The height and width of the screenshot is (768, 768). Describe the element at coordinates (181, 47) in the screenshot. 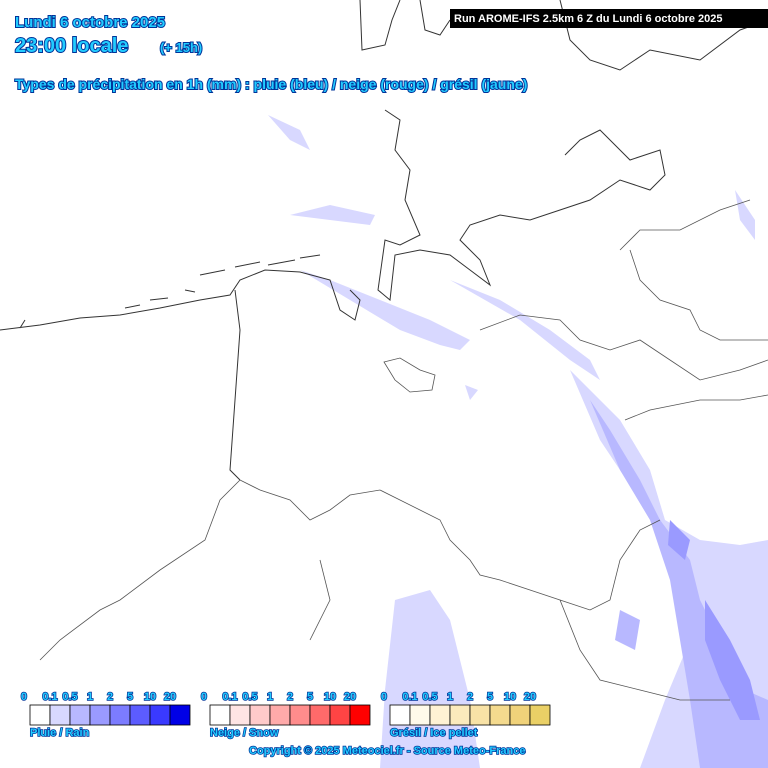

I see `lead-time: (+ 15h)` at that location.